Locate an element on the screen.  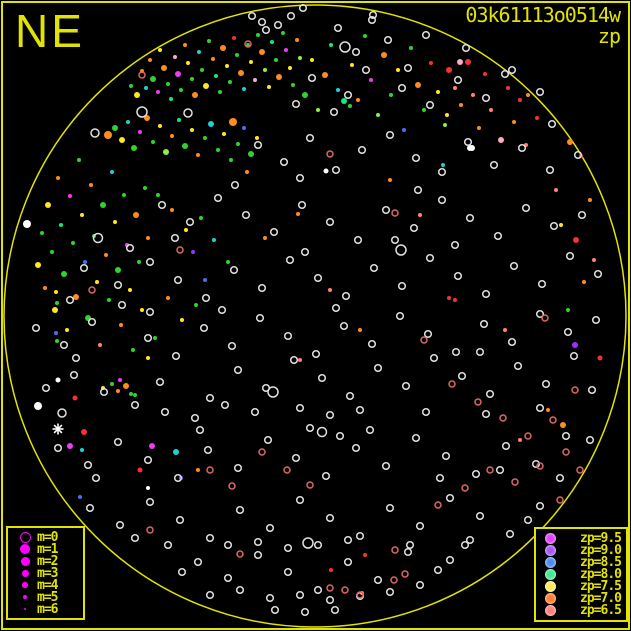
legend-label: m=5 is located at coordinates (48, 597).